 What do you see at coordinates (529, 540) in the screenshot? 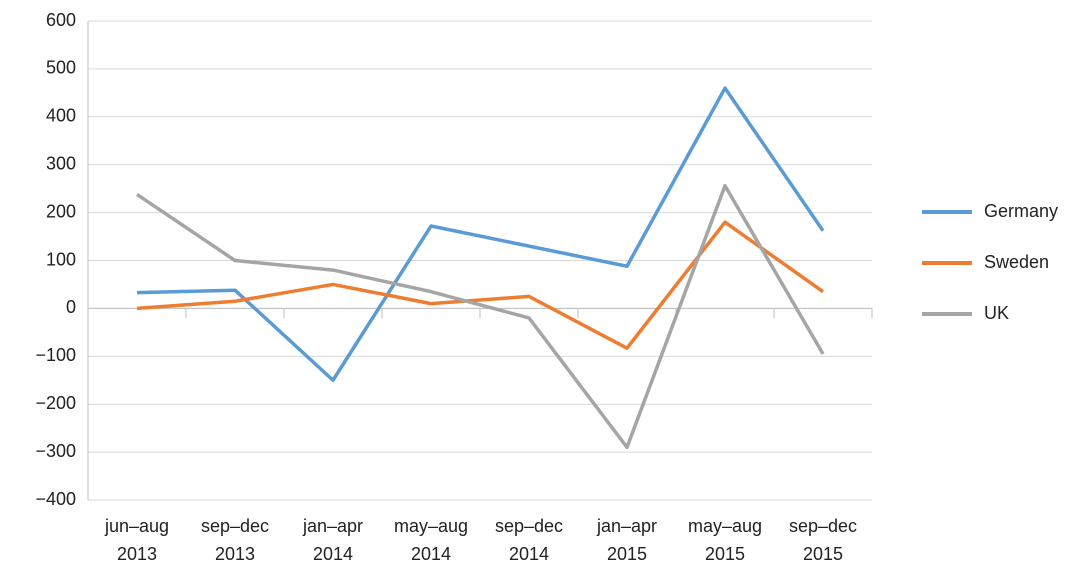
I see `x-tick-label: sep–dec 2014` at bounding box center [529, 540].